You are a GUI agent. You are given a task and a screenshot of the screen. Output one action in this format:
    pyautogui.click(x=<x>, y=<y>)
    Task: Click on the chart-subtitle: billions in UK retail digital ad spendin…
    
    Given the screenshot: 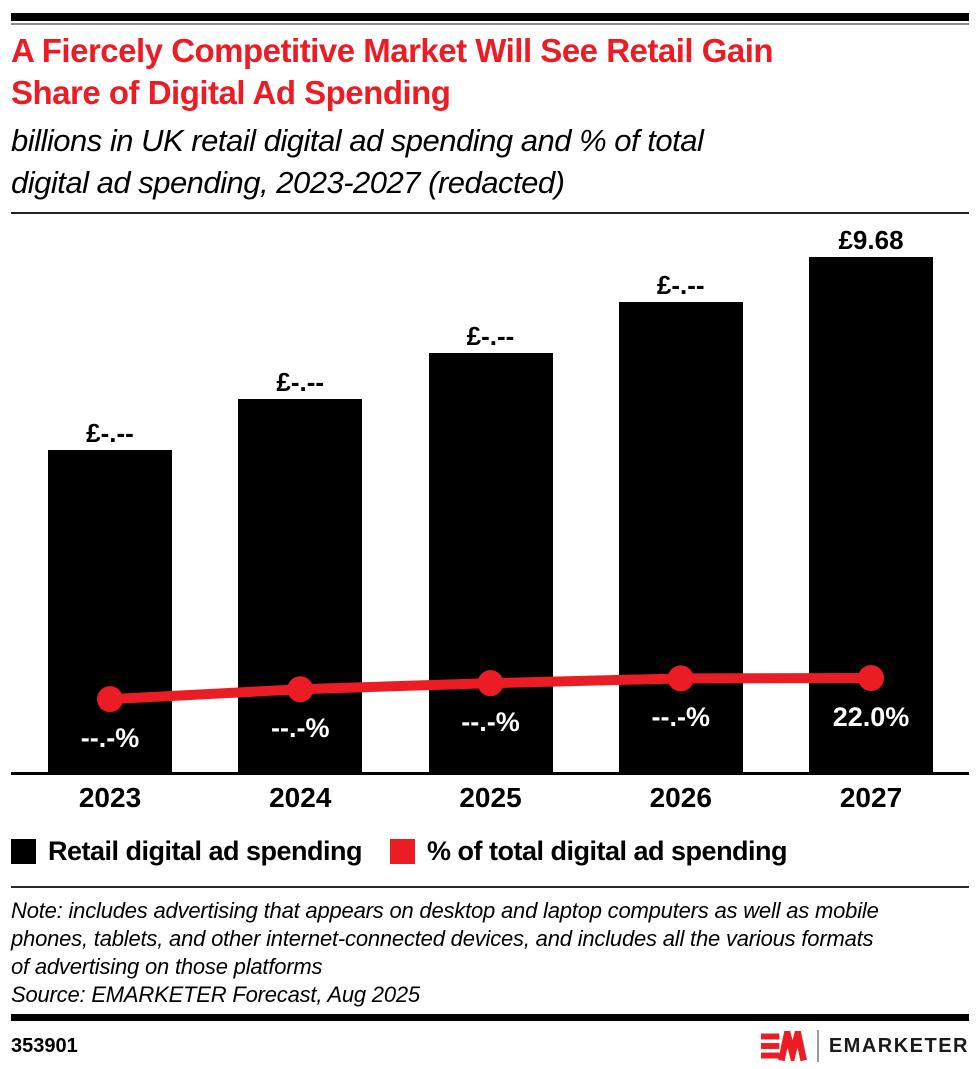 What is the action you would take?
    pyautogui.click(x=490, y=162)
    